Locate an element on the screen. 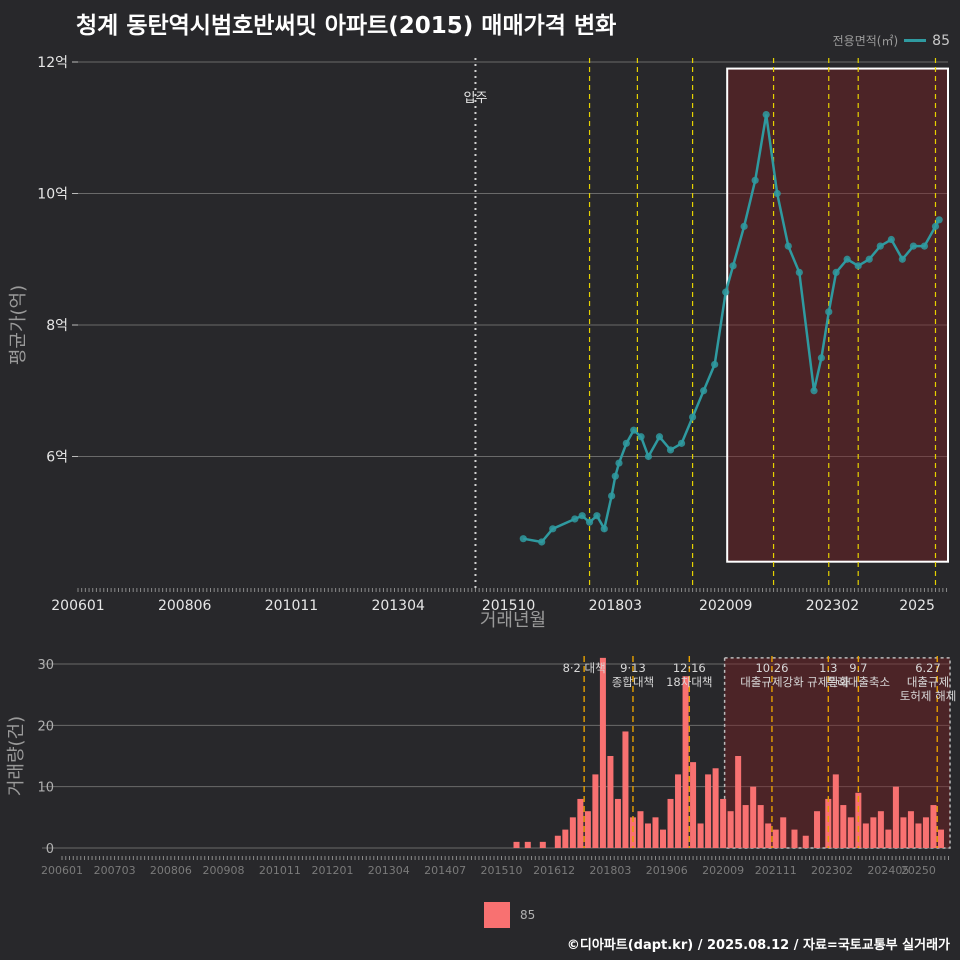 This screenshot has width=960, height=960. highlight-box is located at coordinates (837, 315).